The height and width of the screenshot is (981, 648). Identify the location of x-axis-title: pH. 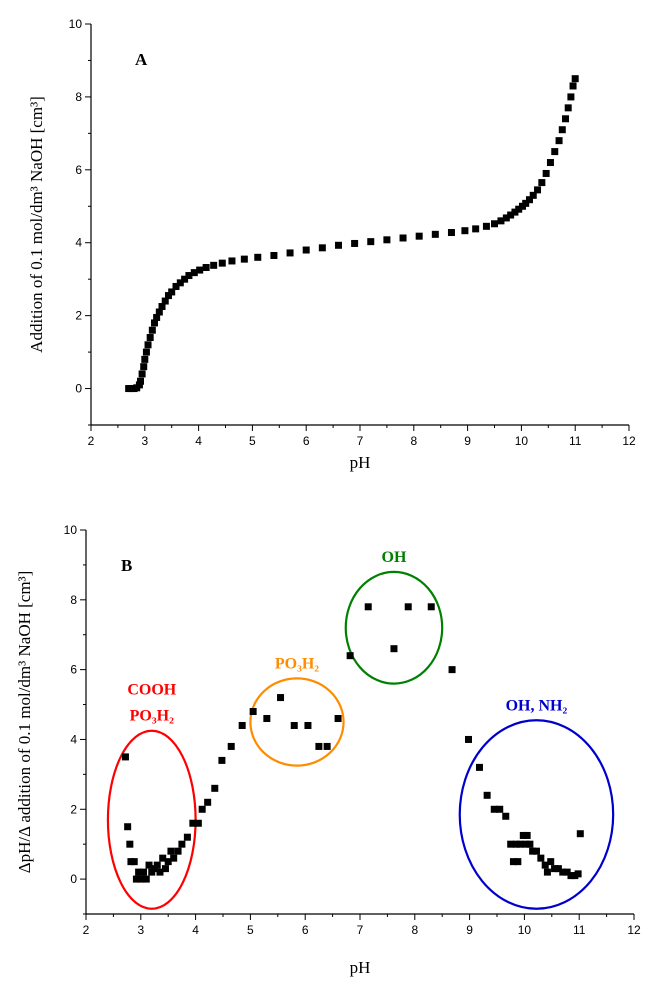
(360, 967).